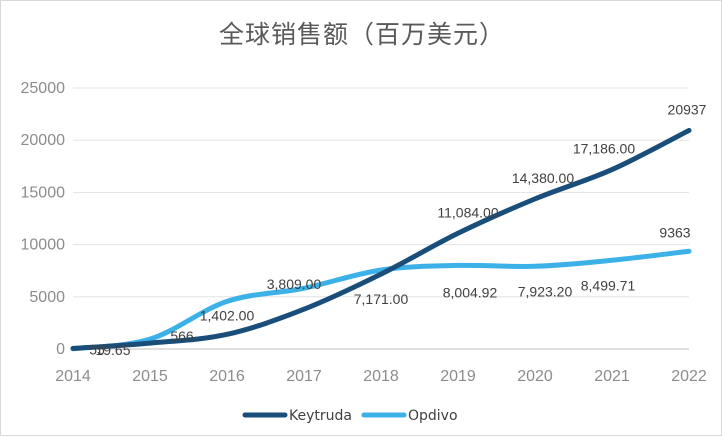 The width and height of the screenshot is (722, 437). What do you see at coordinates (467, 212) in the screenshot?
I see `keytruda-data-label: 11,084.00` at bounding box center [467, 212].